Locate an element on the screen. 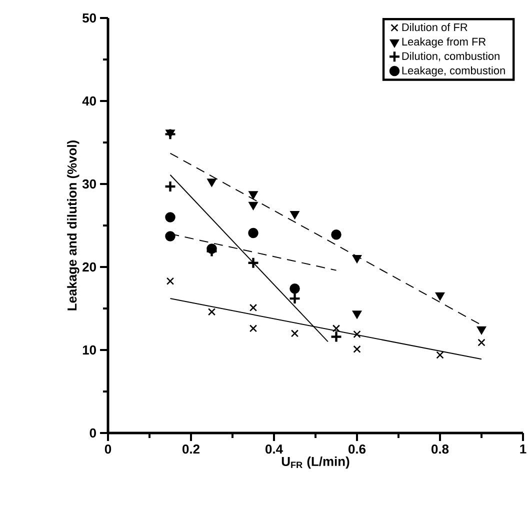  x-tick-label: 0.8 is located at coordinates (440, 449).